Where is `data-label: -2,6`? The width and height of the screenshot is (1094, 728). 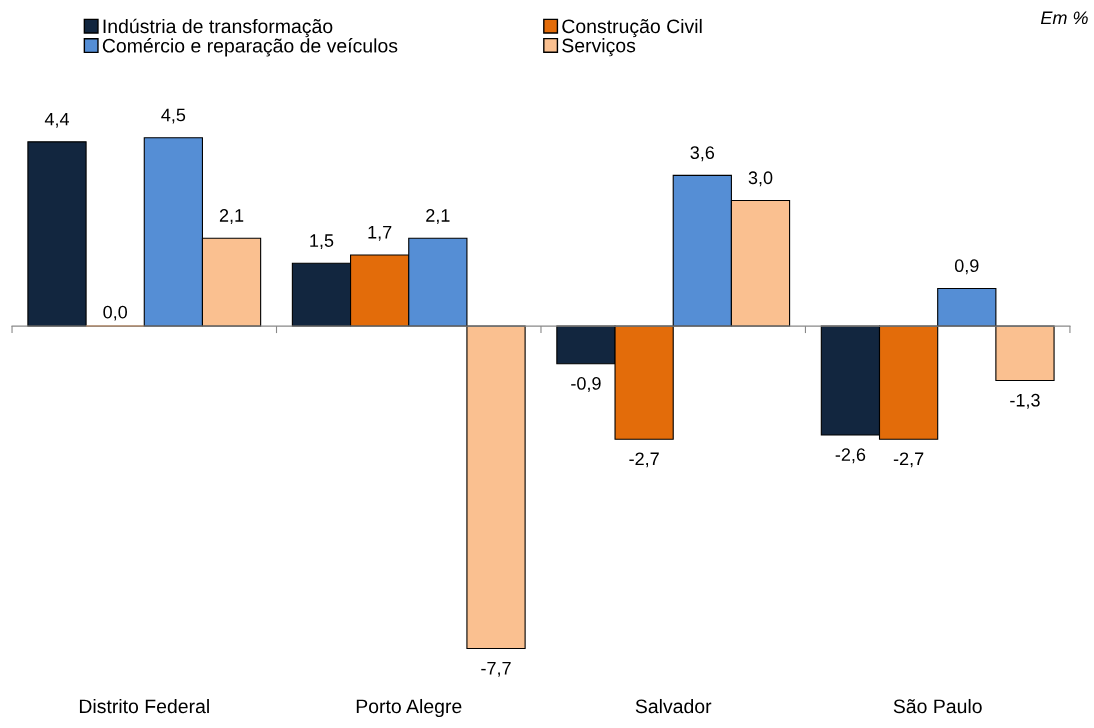
data-label: -2,6 is located at coordinates (850, 456).